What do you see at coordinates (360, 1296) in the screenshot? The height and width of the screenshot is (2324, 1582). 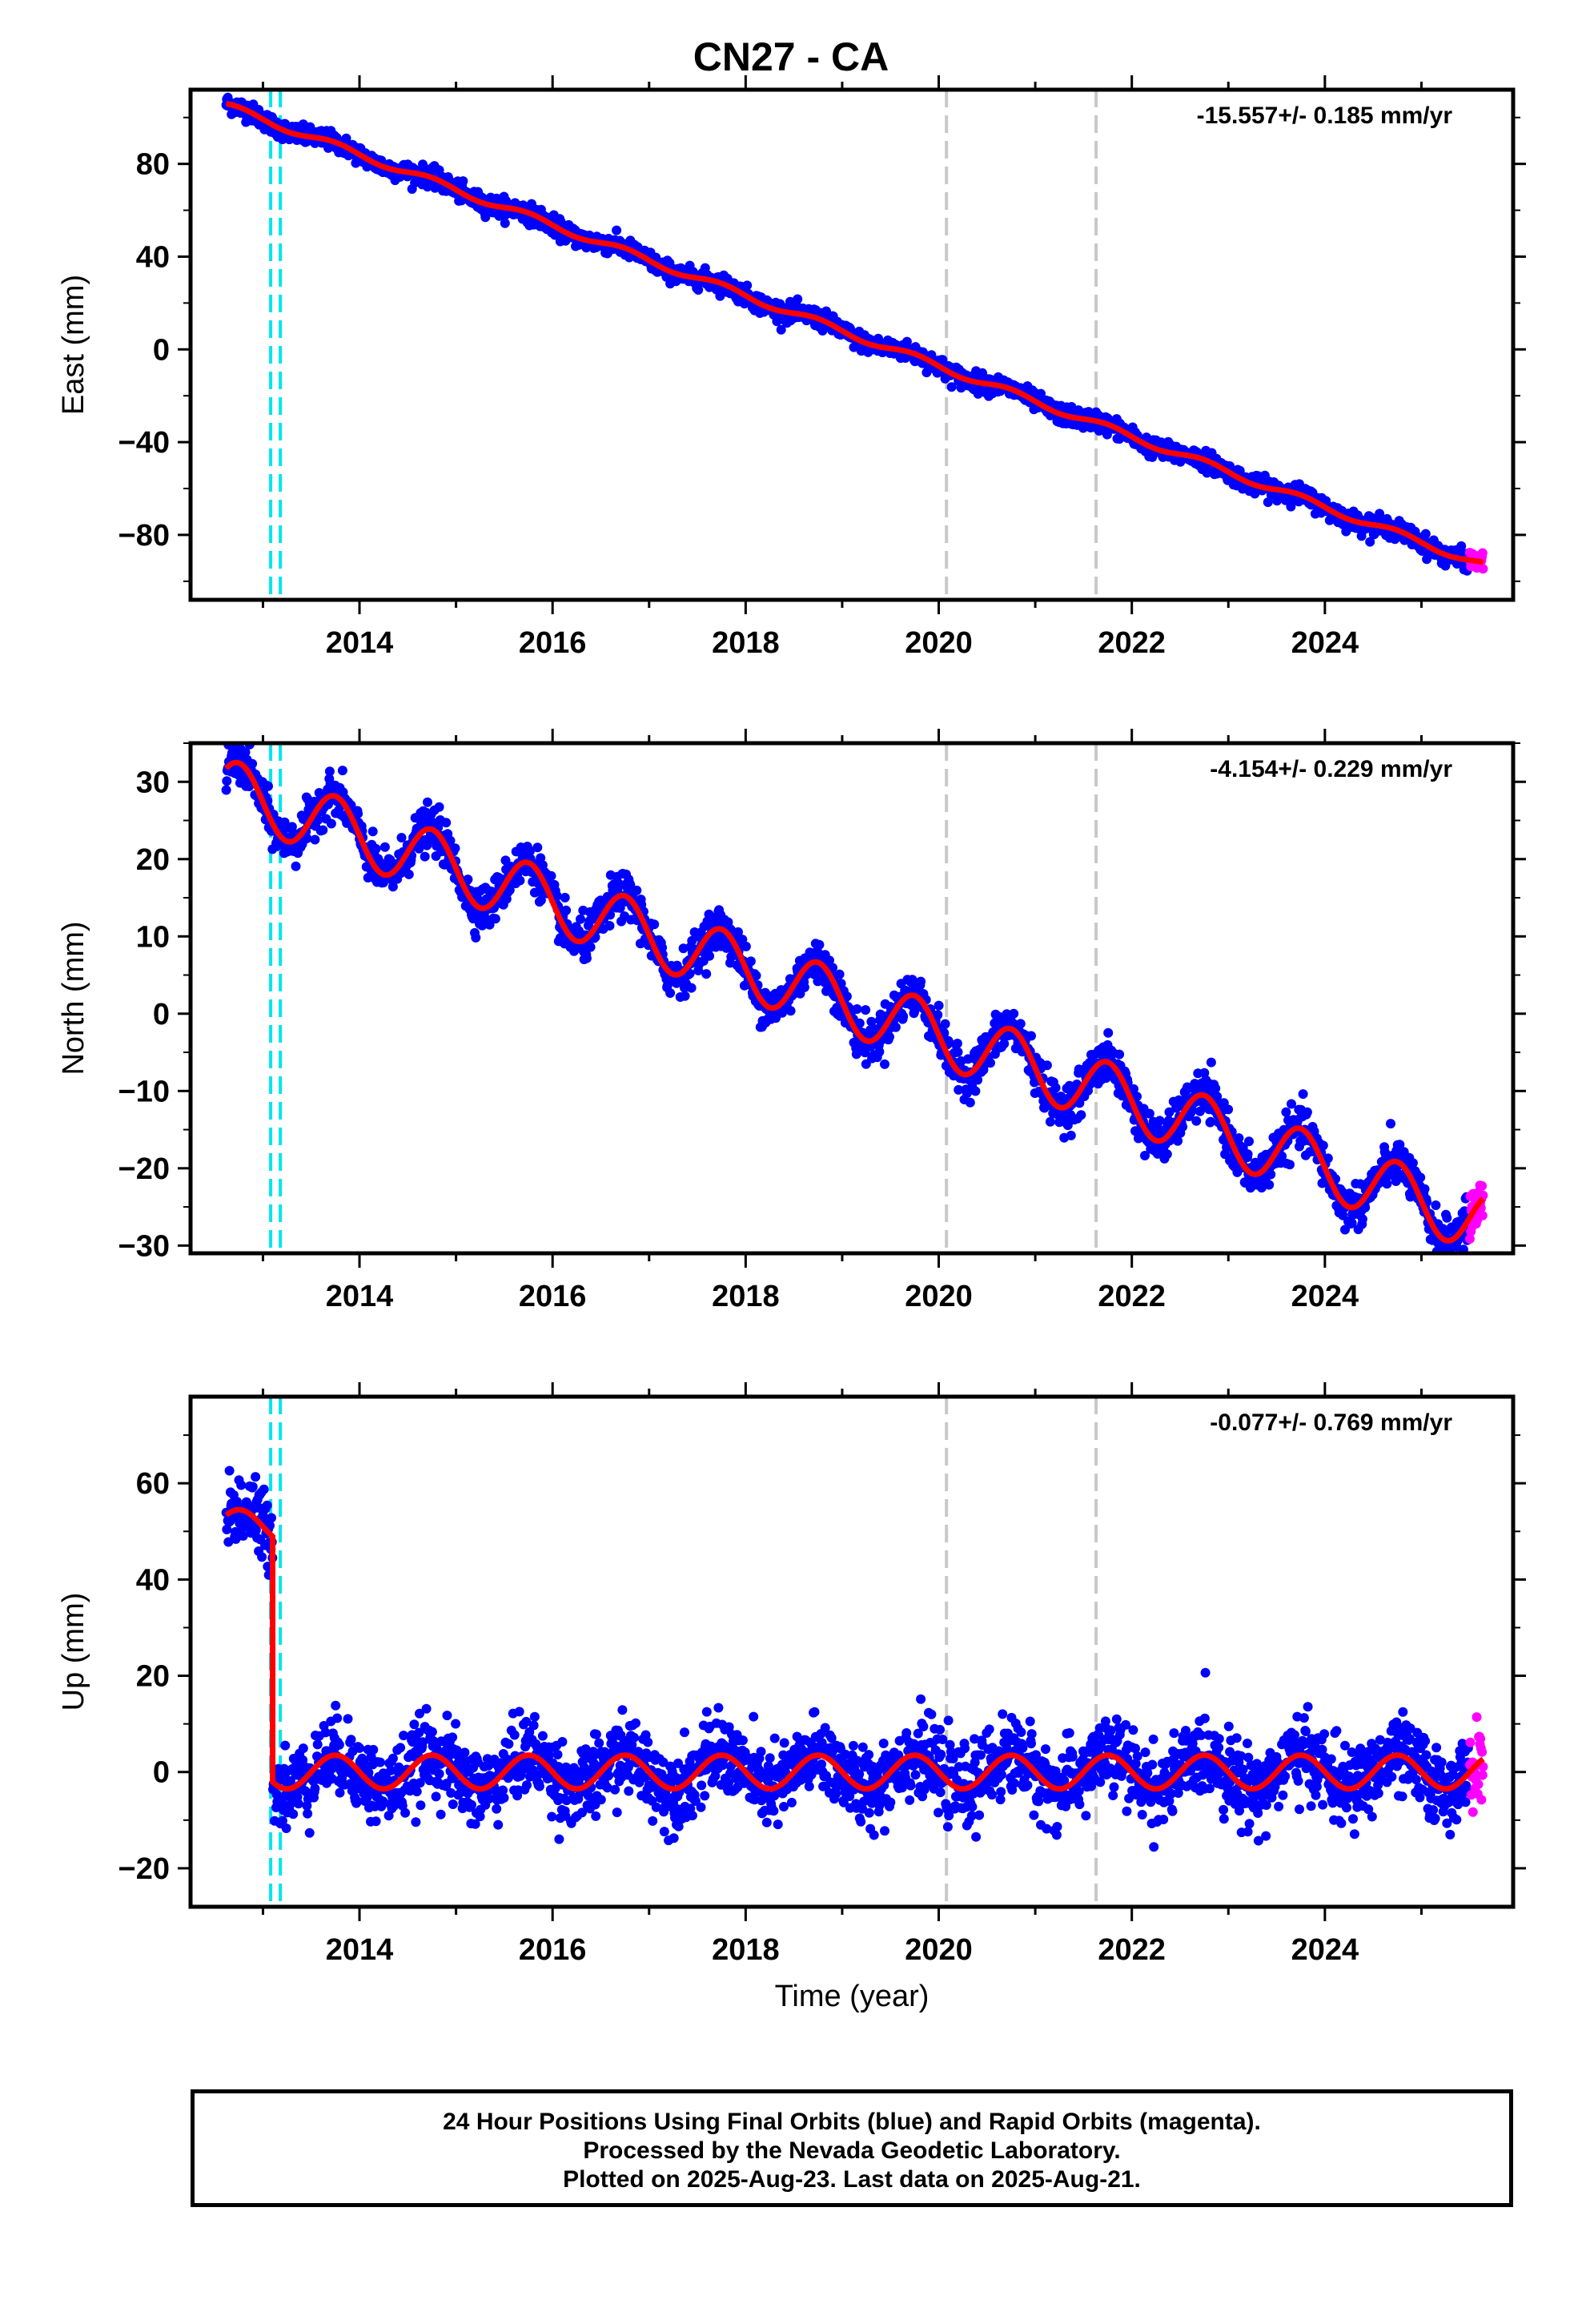 I see `x-tick-label: 2014` at bounding box center [360, 1296].